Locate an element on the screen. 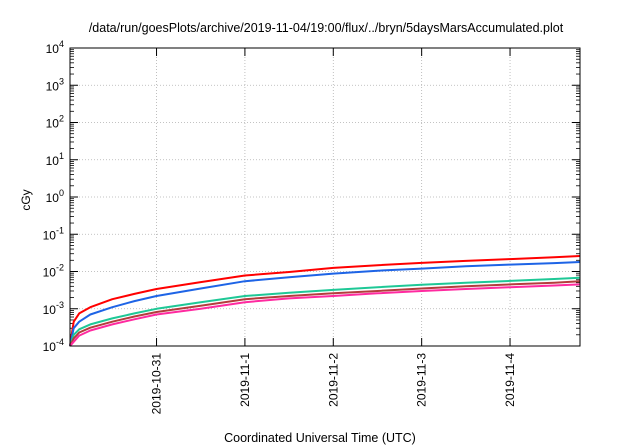  y-tick-exponent: 3 is located at coordinates (61, 81).